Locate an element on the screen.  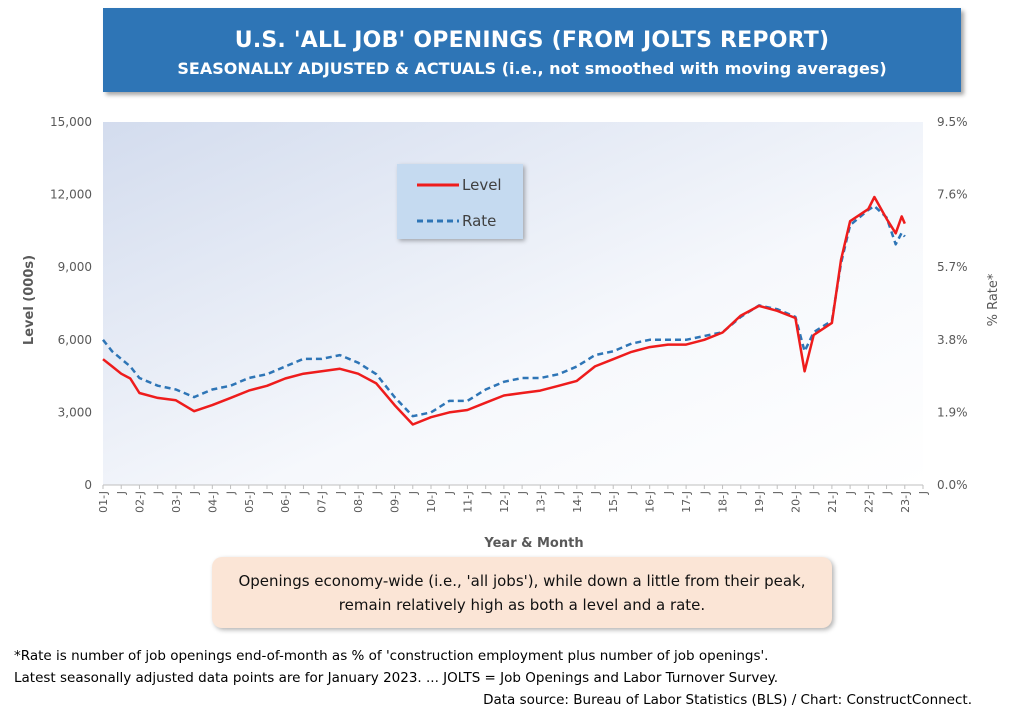
x-tick-label: 07-J is located at coordinates (322, 502).